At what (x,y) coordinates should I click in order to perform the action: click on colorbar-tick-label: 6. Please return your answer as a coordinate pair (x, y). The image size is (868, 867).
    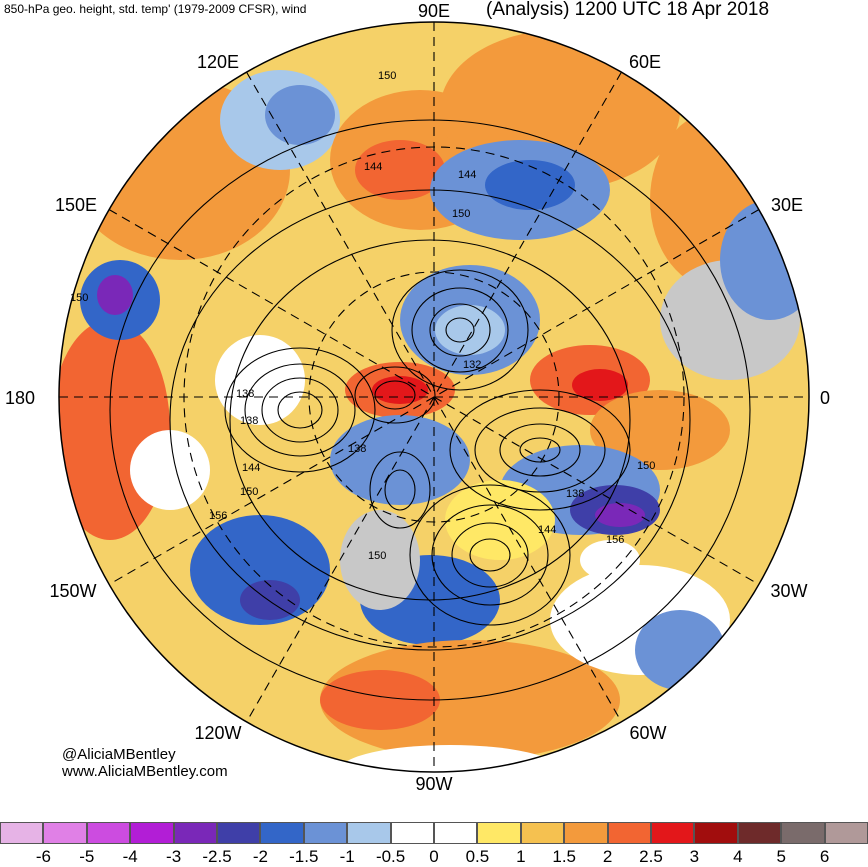
    Looking at the image, I should click on (824, 856).